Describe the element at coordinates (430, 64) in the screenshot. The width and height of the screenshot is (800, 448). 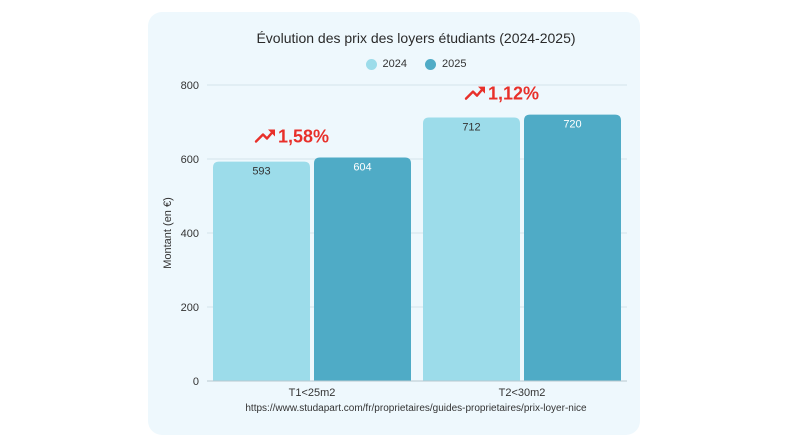
I see `legend-swatch-2025` at that location.